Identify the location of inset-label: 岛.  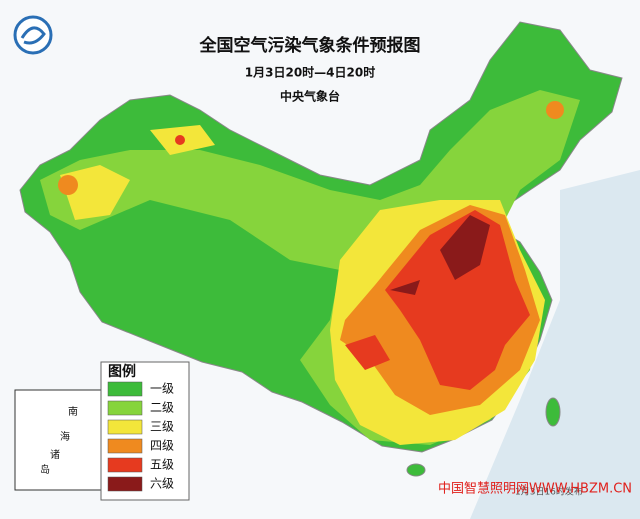
(45, 469).